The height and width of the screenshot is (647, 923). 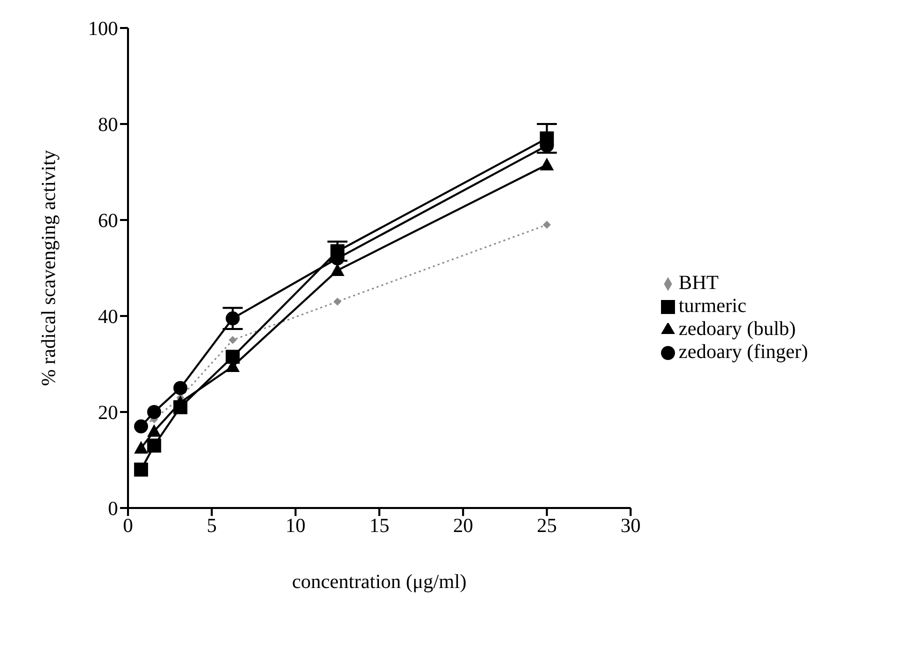 What do you see at coordinates (379, 526) in the screenshot?
I see `x-tick-label: 15` at bounding box center [379, 526].